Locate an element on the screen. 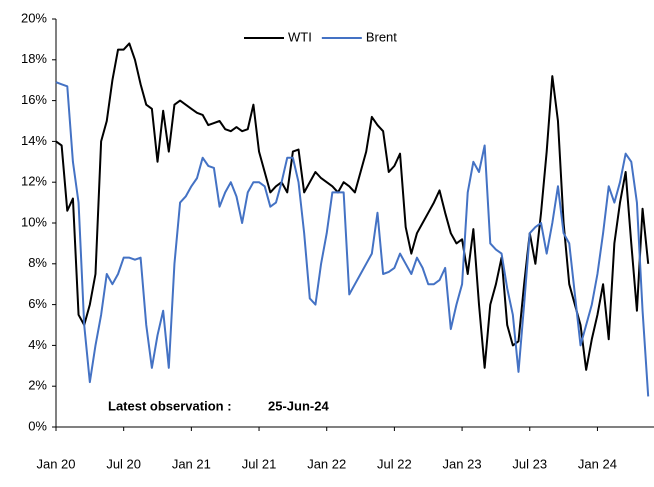  y-tick-label: 2% is located at coordinates (37, 385).